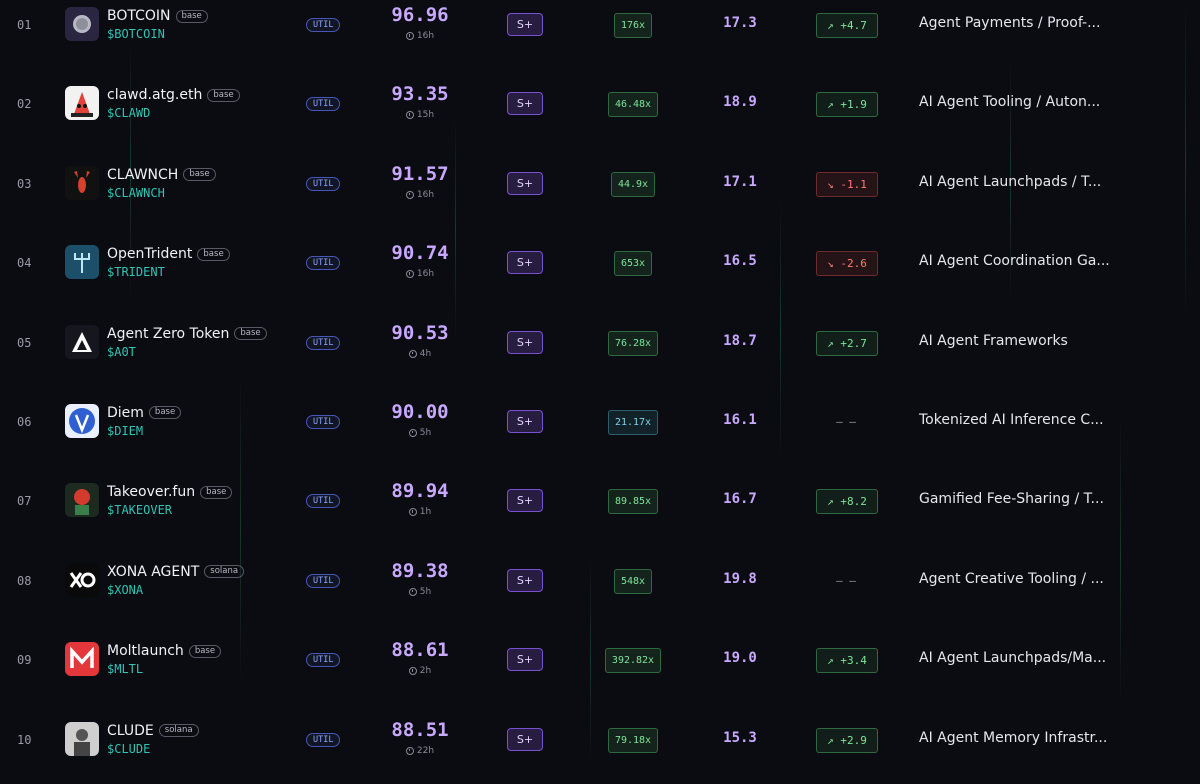 The width and height of the screenshot is (1200, 784). What do you see at coordinates (740, 499) in the screenshot?
I see `volume-value: 16.7` at bounding box center [740, 499].